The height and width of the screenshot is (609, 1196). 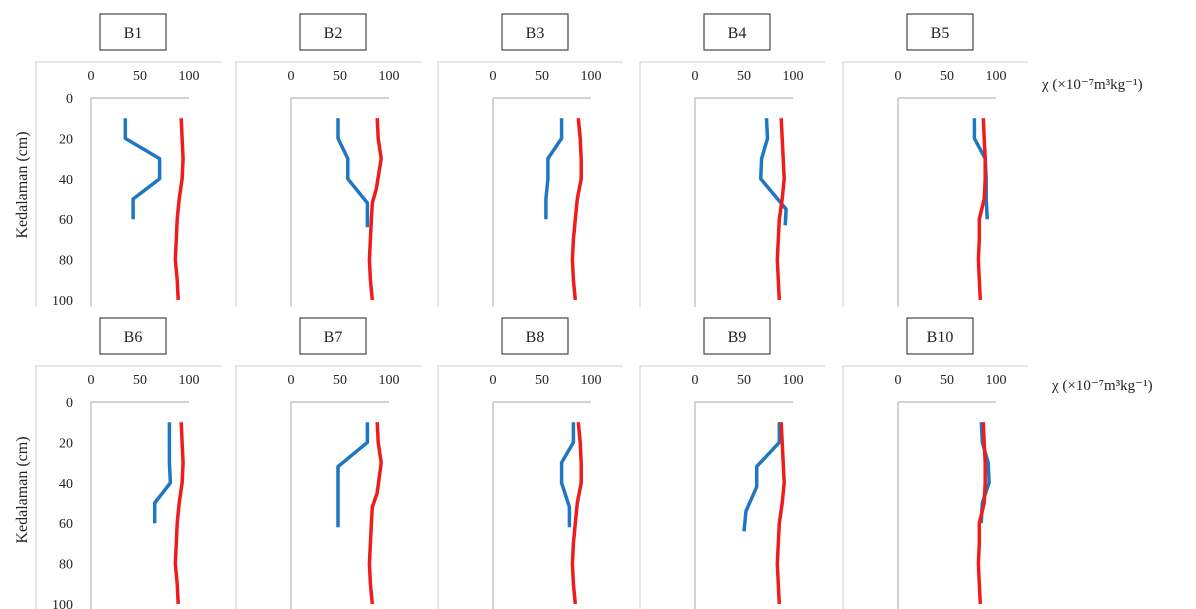 I want to click on panel-title: B6, so click(x=133, y=337).